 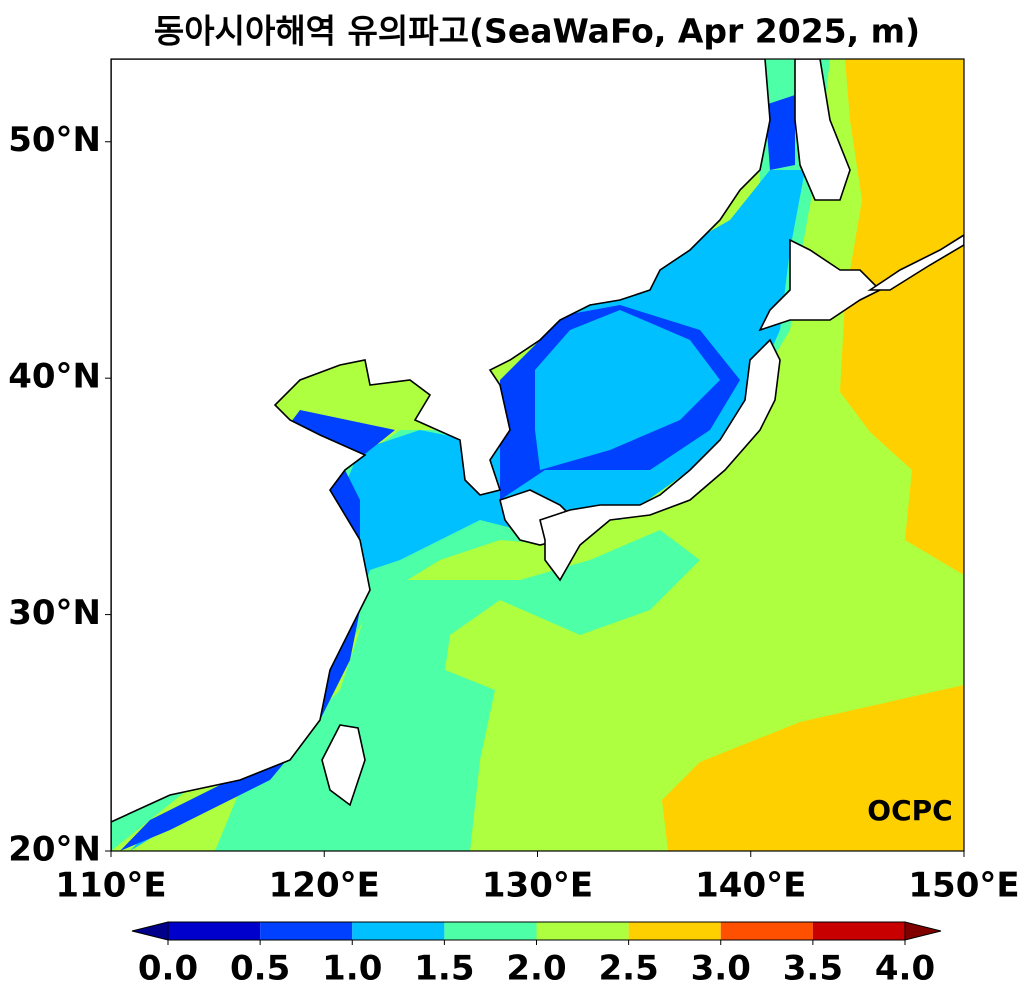 What do you see at coordinates (537, 31) in the screenshot?
I see `chart-title: 동아시아해역 유의파고(SeaWaFo, Apr 2025, m)` at bounding box center [537, 31].